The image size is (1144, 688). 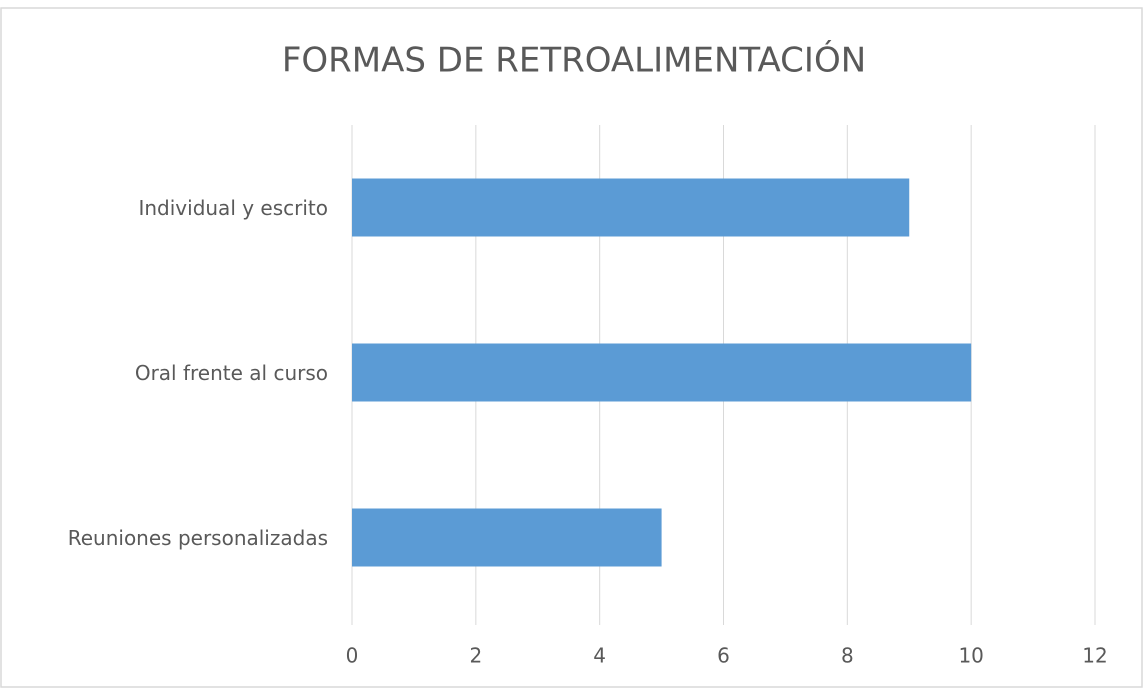 I want to click on y-tick-label: Individual y escrito, so click(x=233, y=208).